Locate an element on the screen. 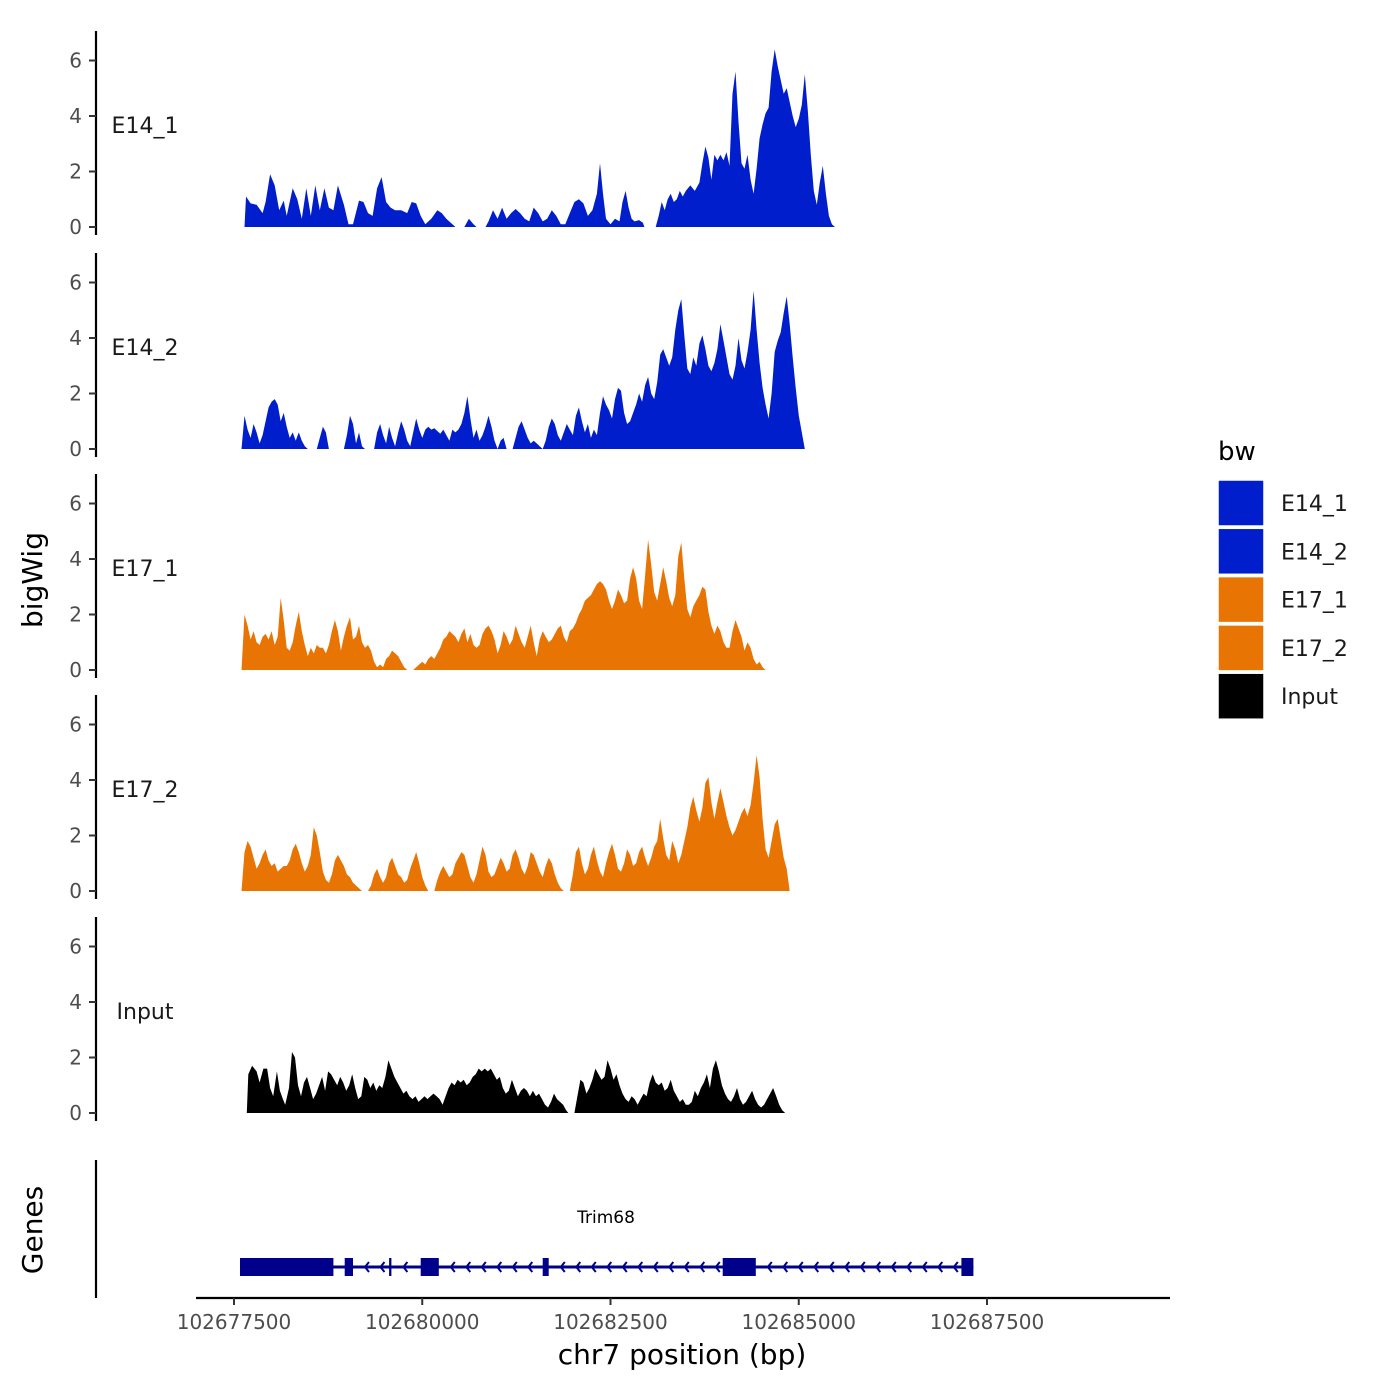 Image resolution: width=1400 pixels, height=1400 pixels. legend-item: E14_1 is located at coordinates (1282, 503).